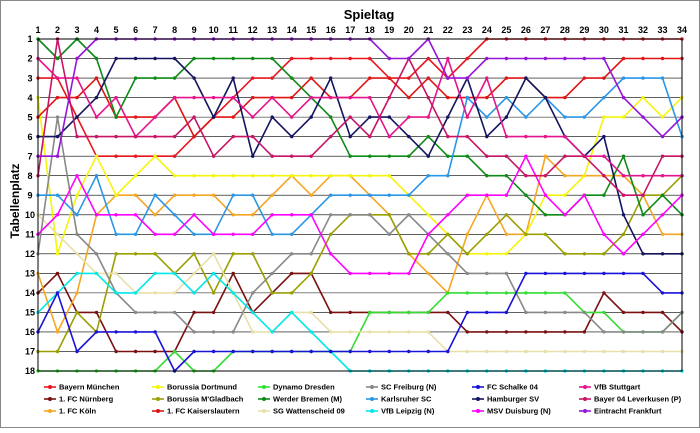 The image size is (700, 433). What do you see at coordinates (214, 30) in the screenshot?
I see `x-tick-label: 10` at bounding box center [214, 30].